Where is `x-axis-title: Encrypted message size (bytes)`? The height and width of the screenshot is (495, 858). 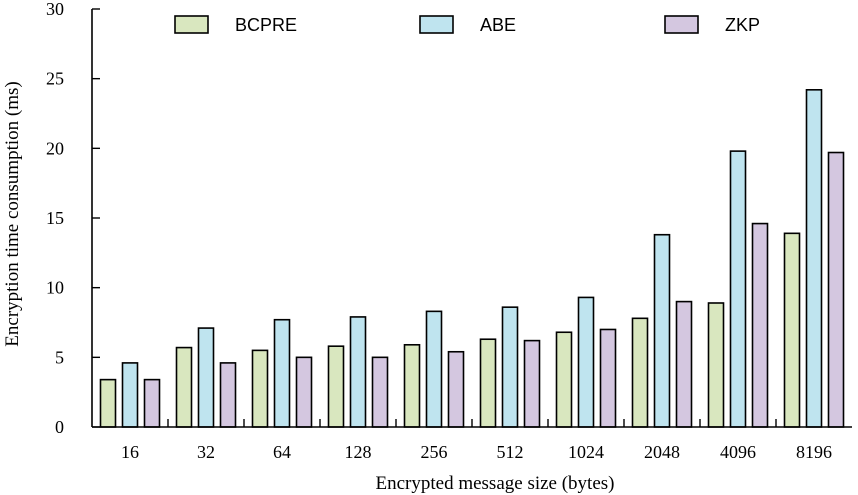
x-axis-title: Encrypted message size (bytes) is located at coordinates (495, 483).